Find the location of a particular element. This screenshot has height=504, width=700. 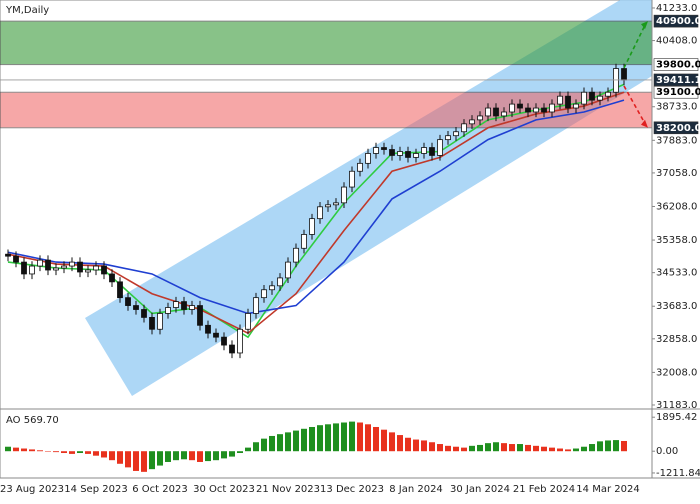

chart-title: YM,Daily is located at coordinates (27, 10).